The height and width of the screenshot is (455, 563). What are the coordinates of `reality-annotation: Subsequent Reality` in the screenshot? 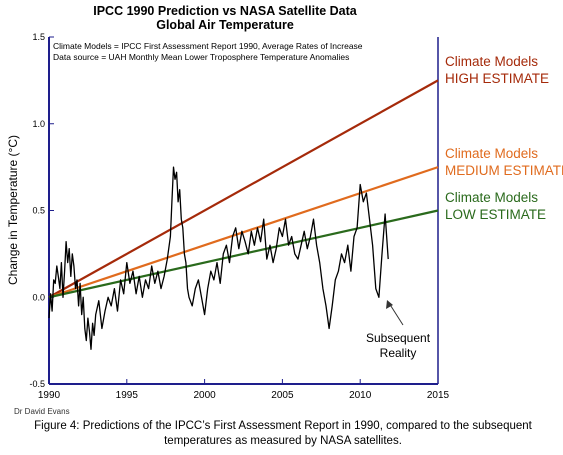 It's located at (398, 330).